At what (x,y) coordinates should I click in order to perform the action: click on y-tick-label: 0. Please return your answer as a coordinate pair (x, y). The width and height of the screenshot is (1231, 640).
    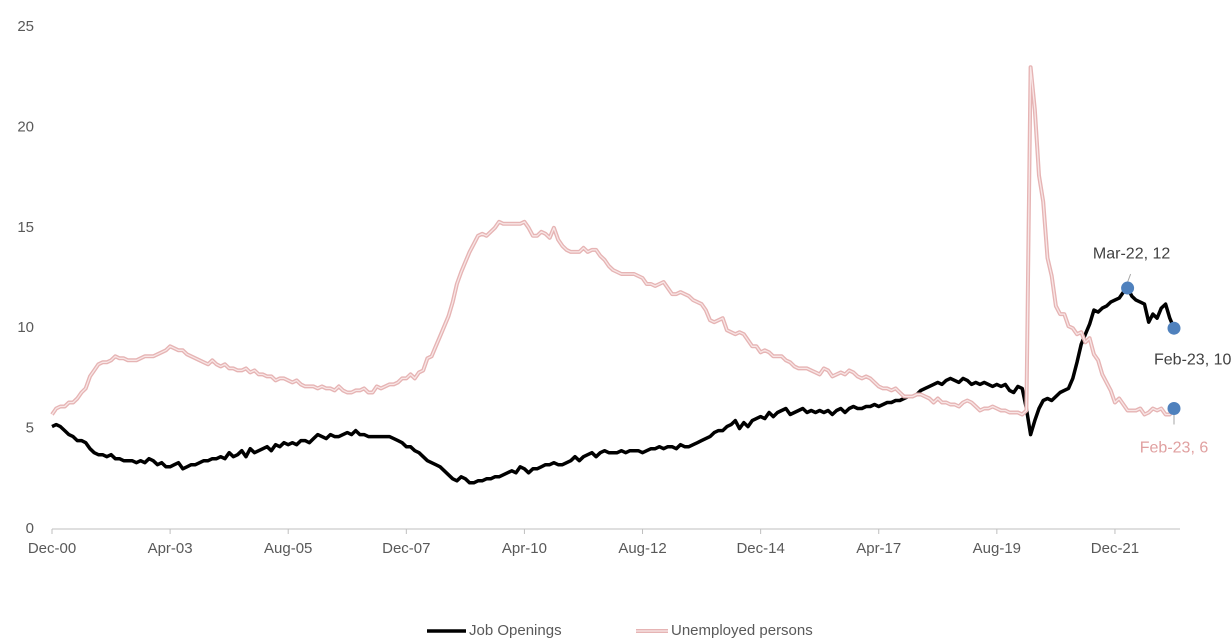
    Looking at the image, I should click on (30, 528).